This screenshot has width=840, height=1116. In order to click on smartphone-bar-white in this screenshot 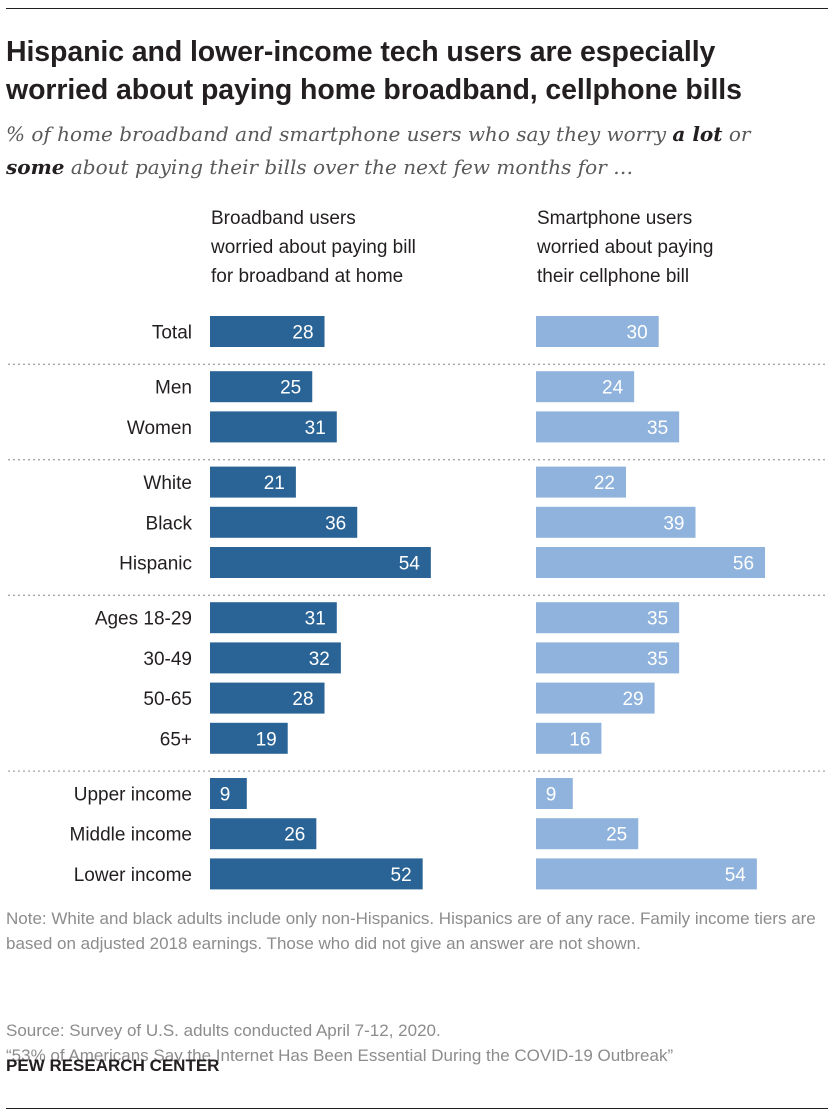, I will do `click(581, 482)`.